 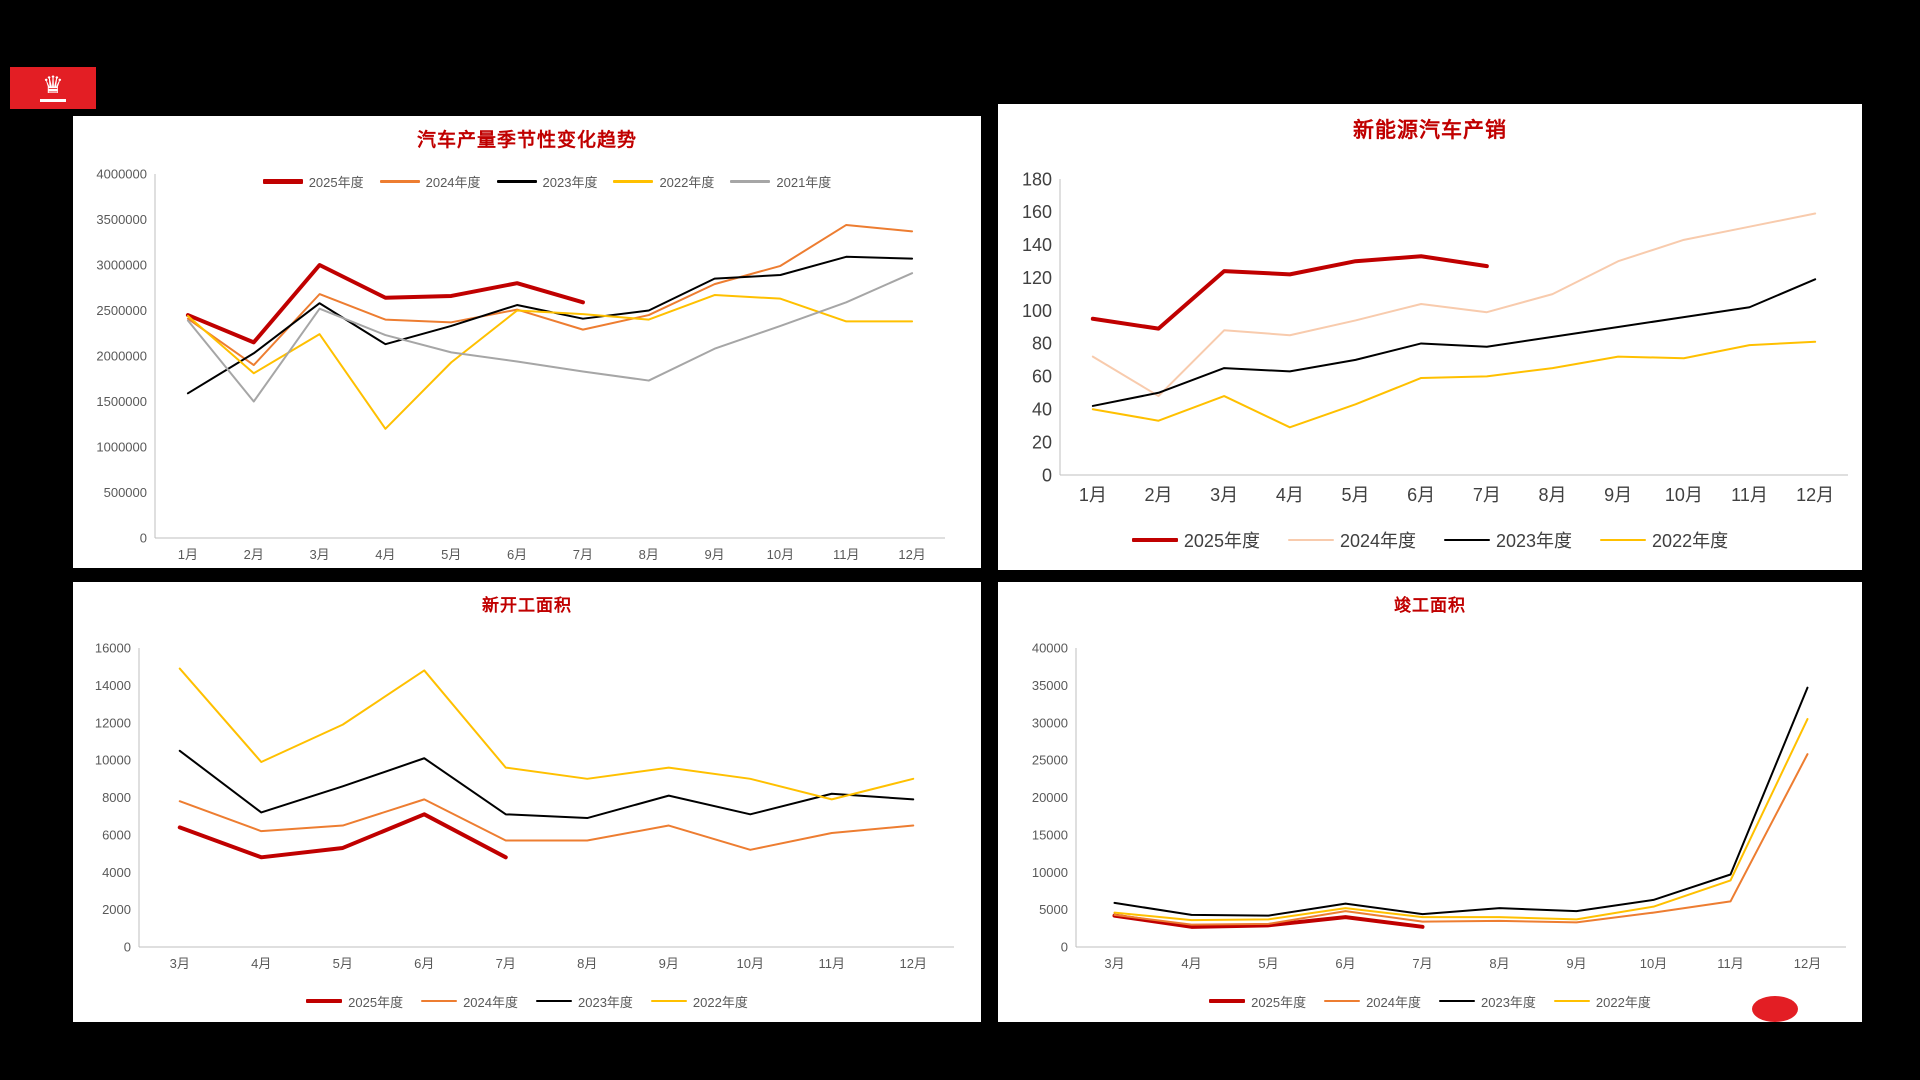 What do you see at coordinates (526, 140) in the screenshot?
I see `chart-title: 汽车产量季节性变化趋势` at bounding box center [526, 140].